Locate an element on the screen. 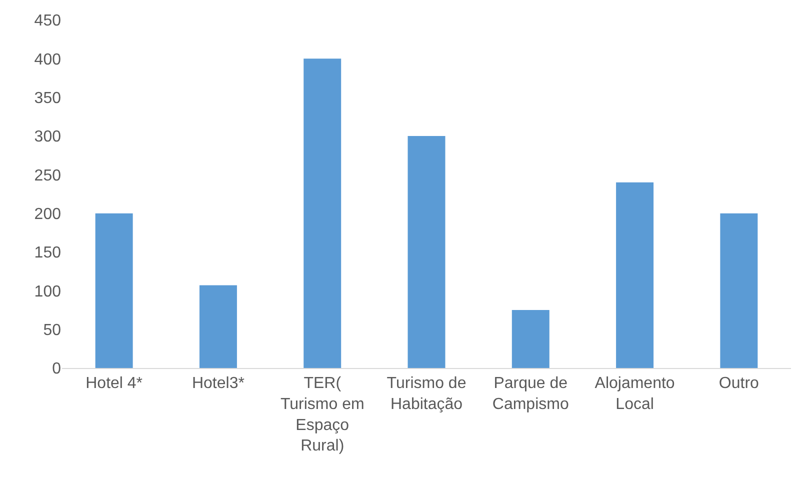  y-tick-label: 100 is located at coordinates (48, 291).